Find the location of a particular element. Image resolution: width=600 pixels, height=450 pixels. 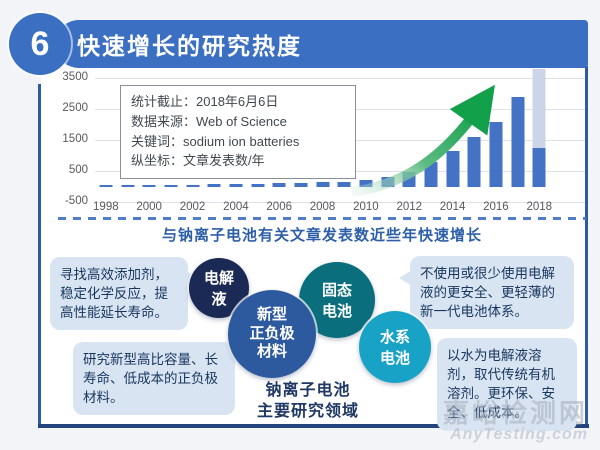

note-bubble-aqueous: 以水为电解液溶剂，取代传统有机溶剂。更环保、安全、低成本。 is located at coordinates (507, 384).